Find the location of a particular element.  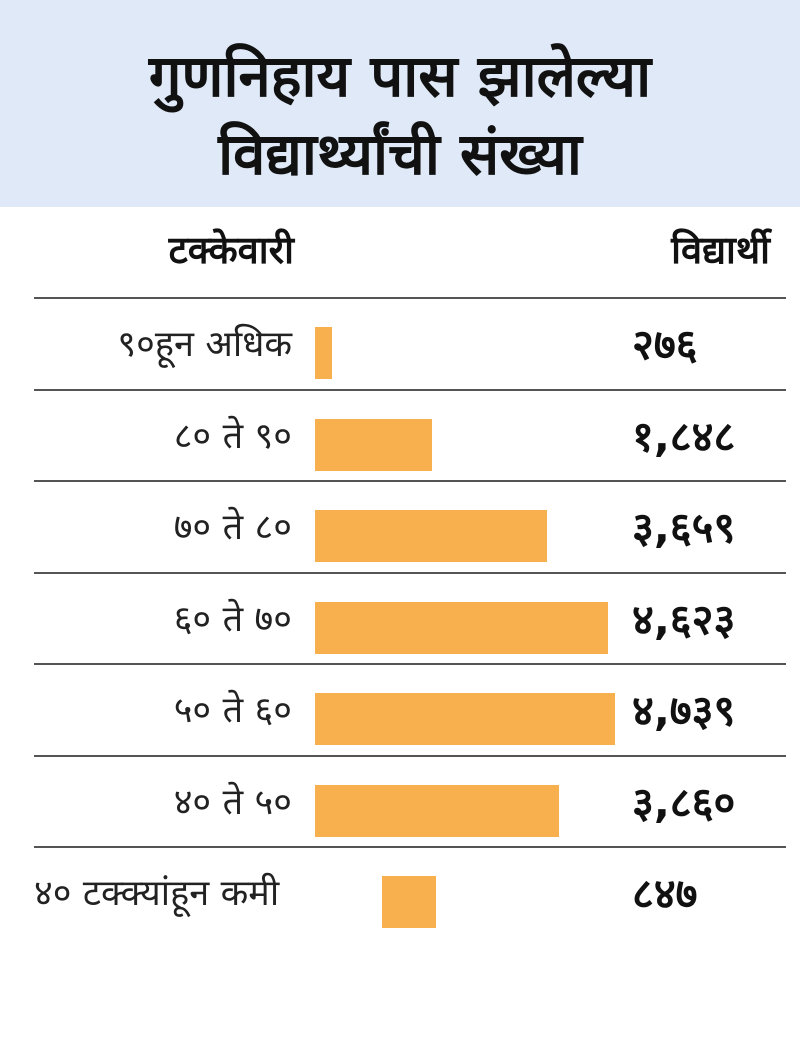

value-label: १,८४८ is located at coordinates (684, 436).